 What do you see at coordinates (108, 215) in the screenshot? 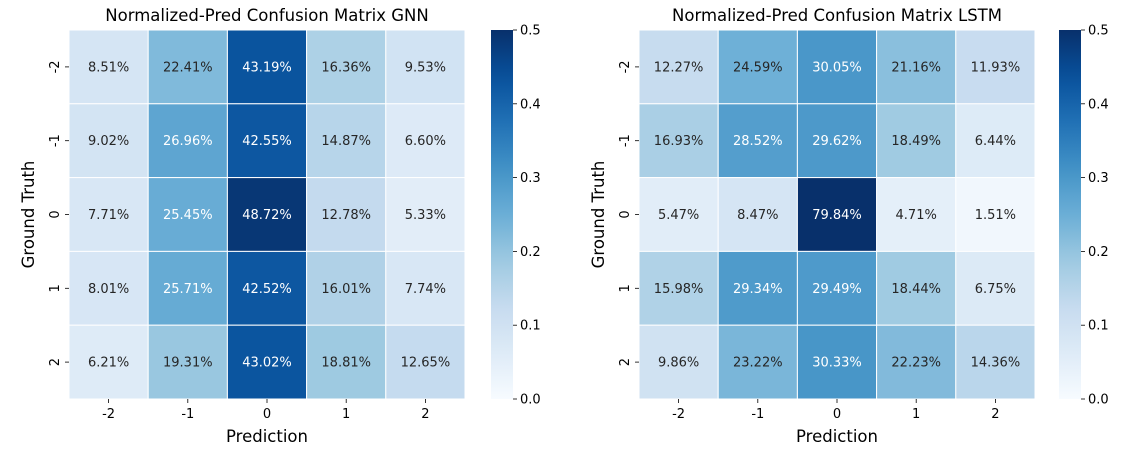
I see `cell-label: 7.71%` at bounding box center [108, 215].